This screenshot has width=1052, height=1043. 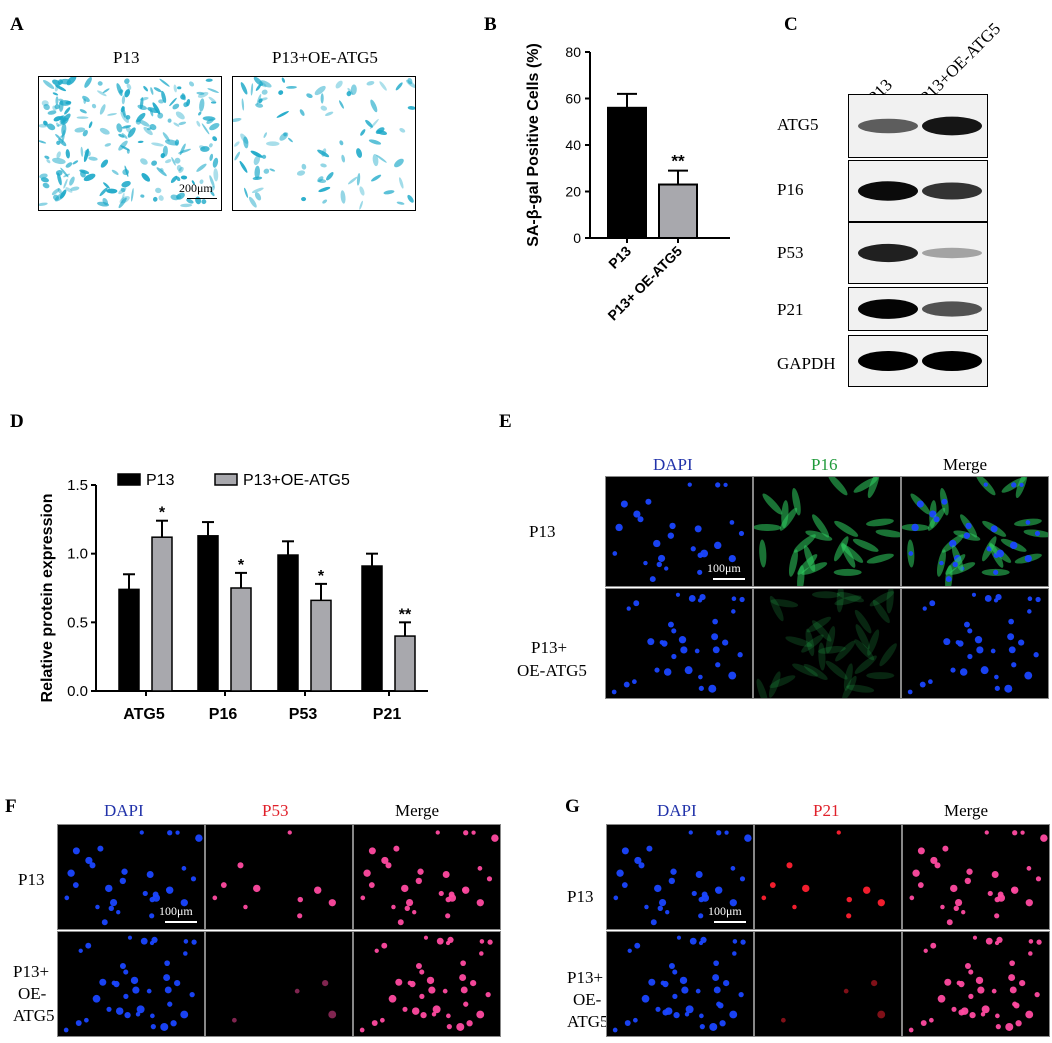 What do you see at coordinates (577, 238) in the screenshot?
I see `y-tick-label: 0` at bounding box center [577, 238].